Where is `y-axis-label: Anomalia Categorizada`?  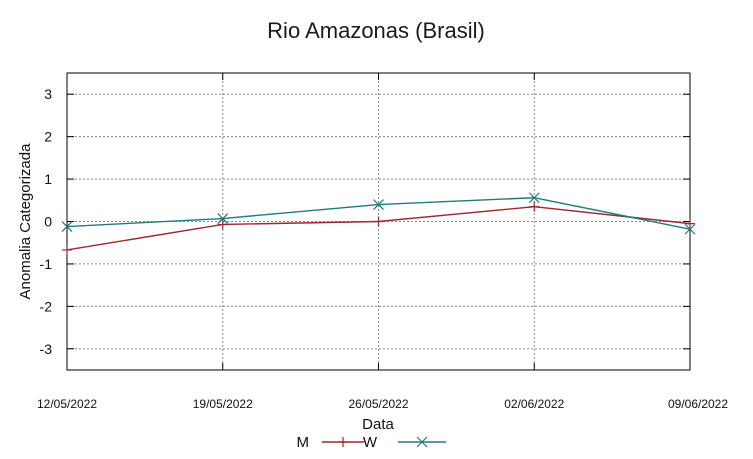
y-axis-label: Anomalia Categorizada is located at coordinates (25, 221).